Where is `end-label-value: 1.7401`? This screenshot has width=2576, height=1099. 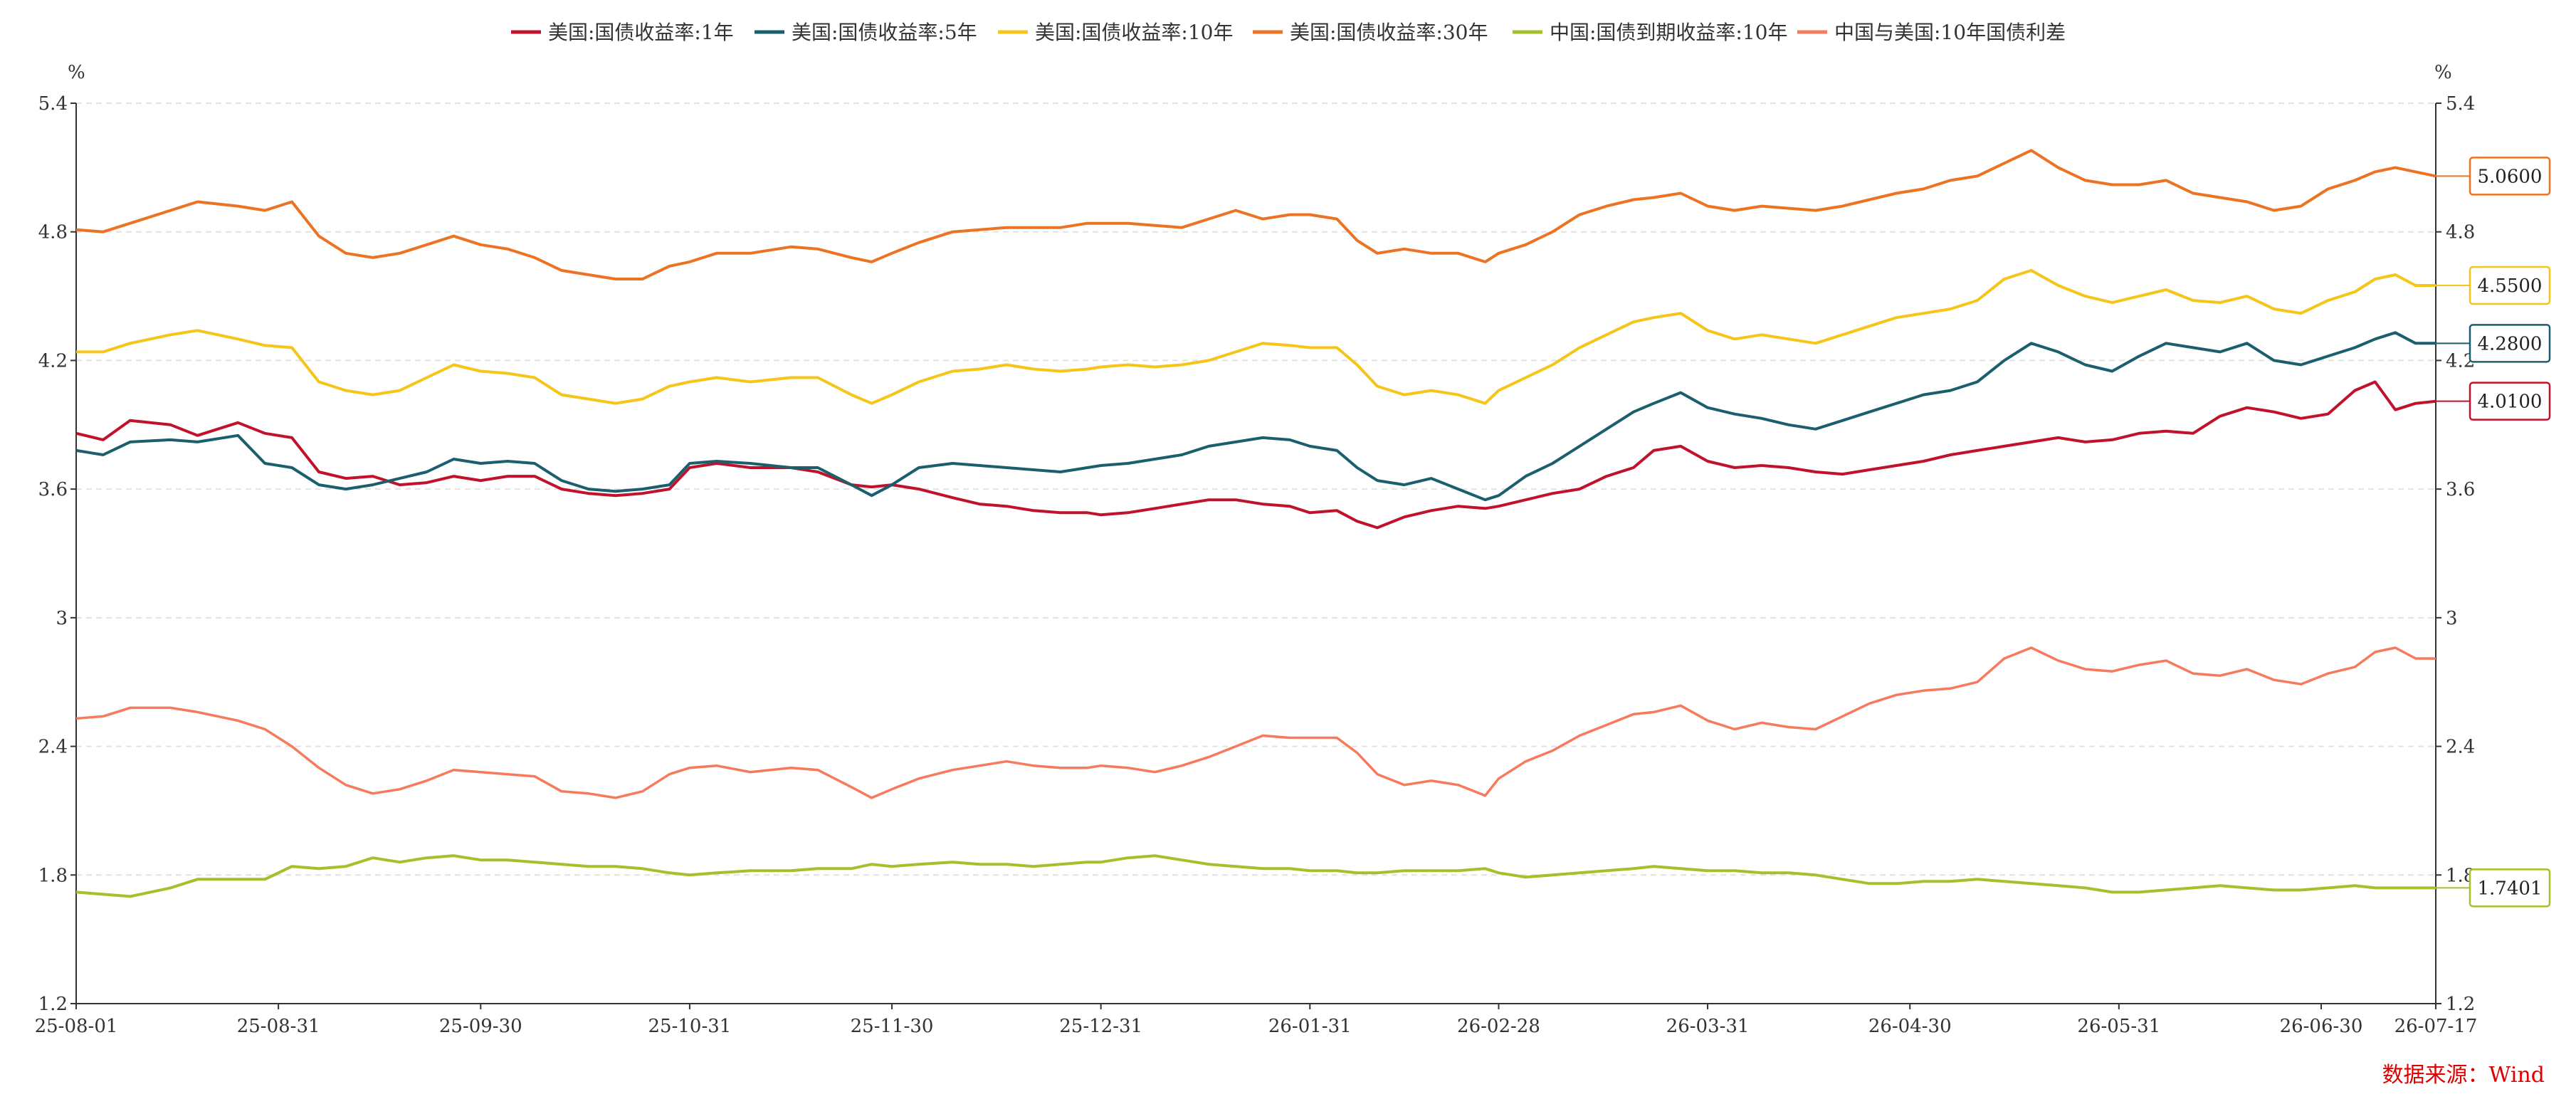 end-label-value: 1.7401 is located at coordinates (2510, 888).